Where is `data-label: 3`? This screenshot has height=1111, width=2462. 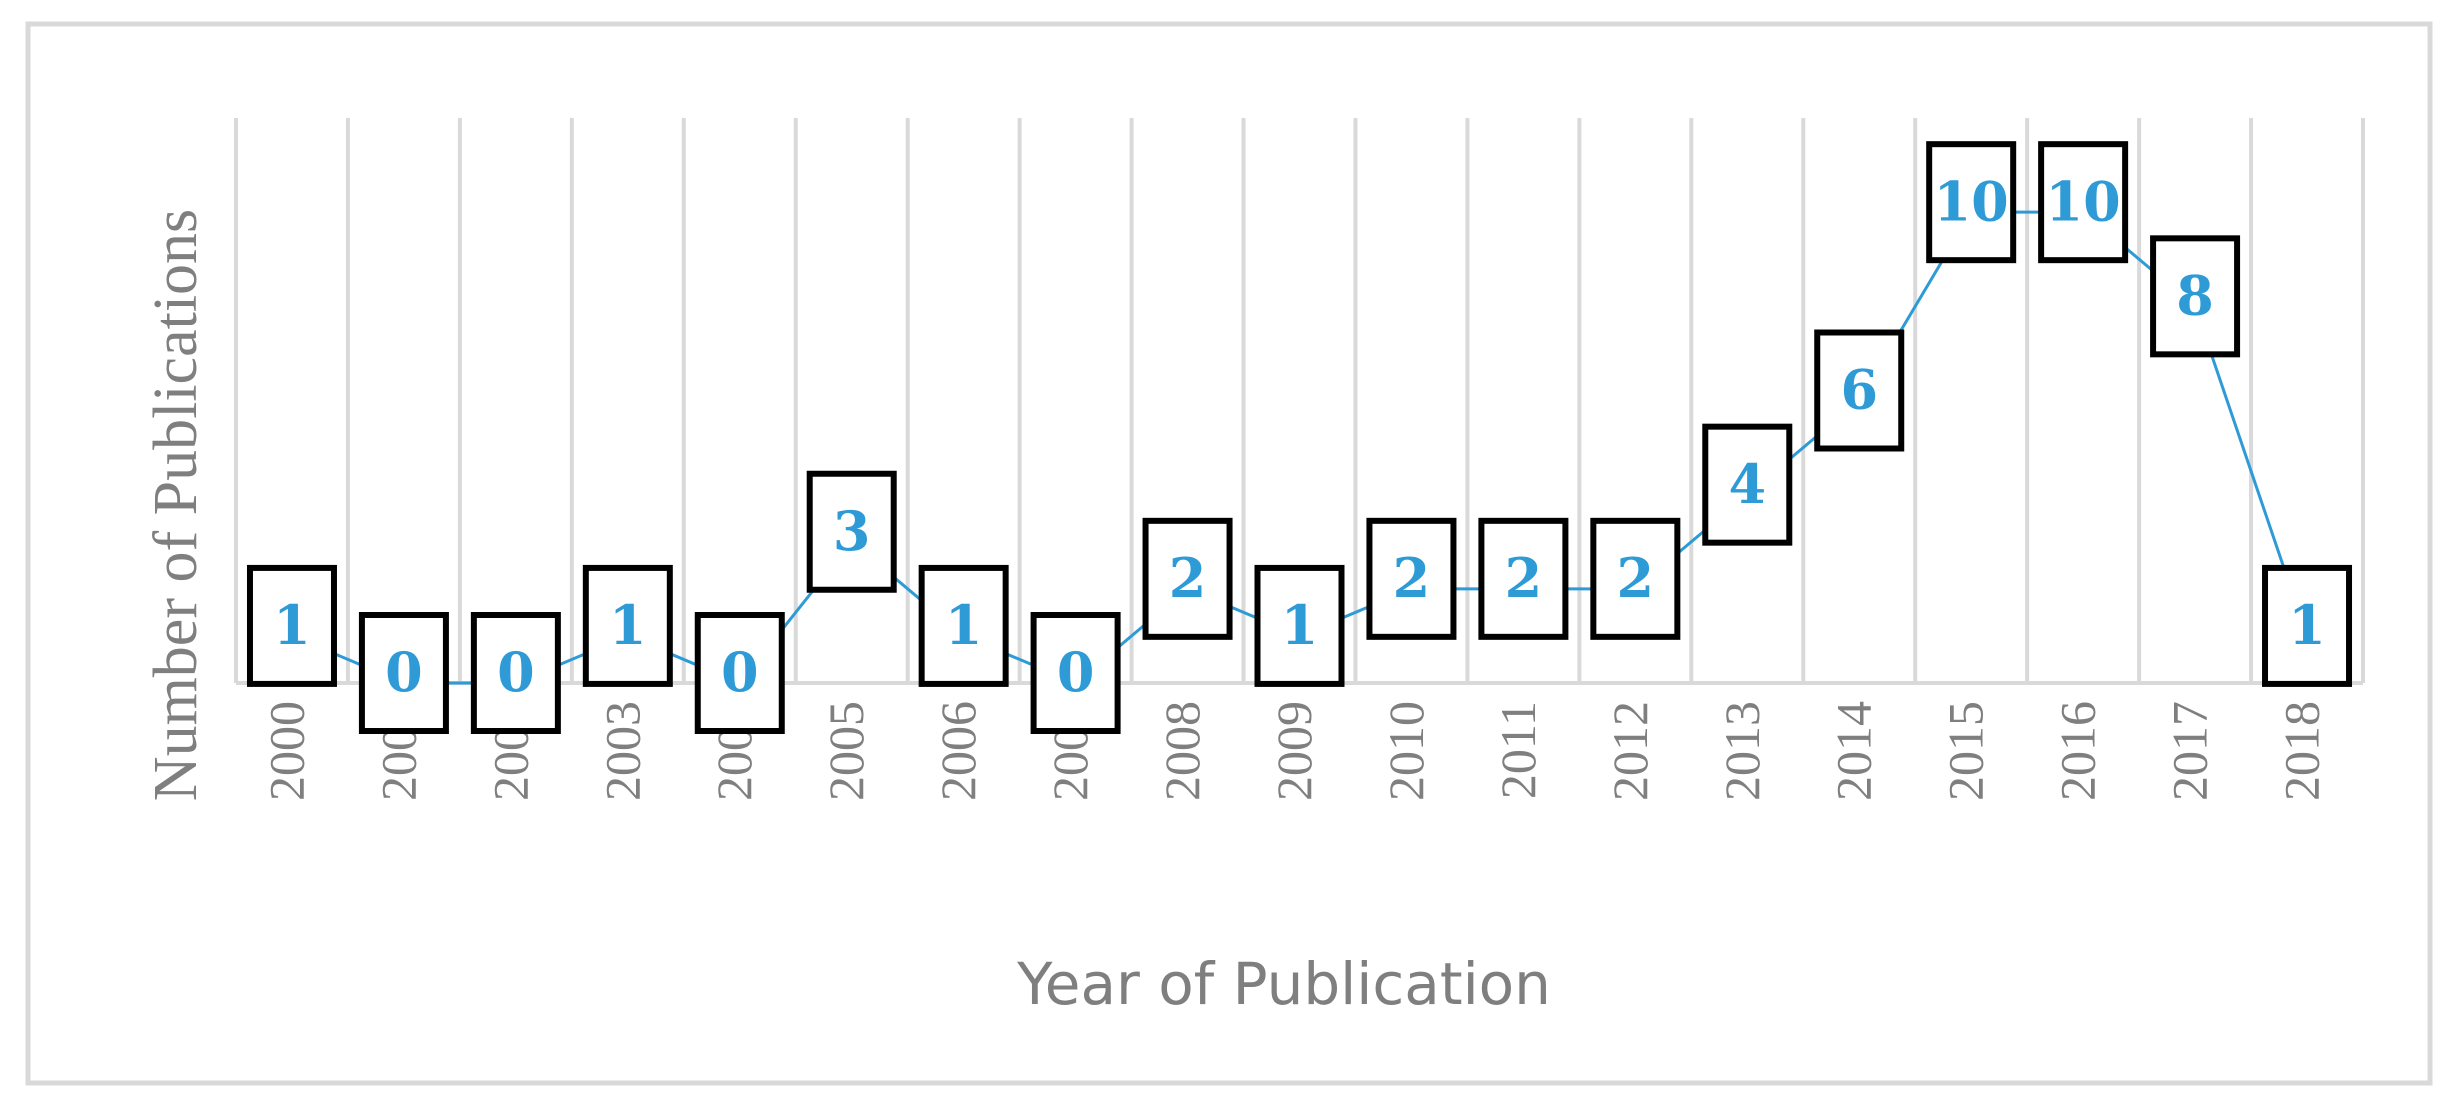
data-label: 3 is located at coordinates (852, 531).